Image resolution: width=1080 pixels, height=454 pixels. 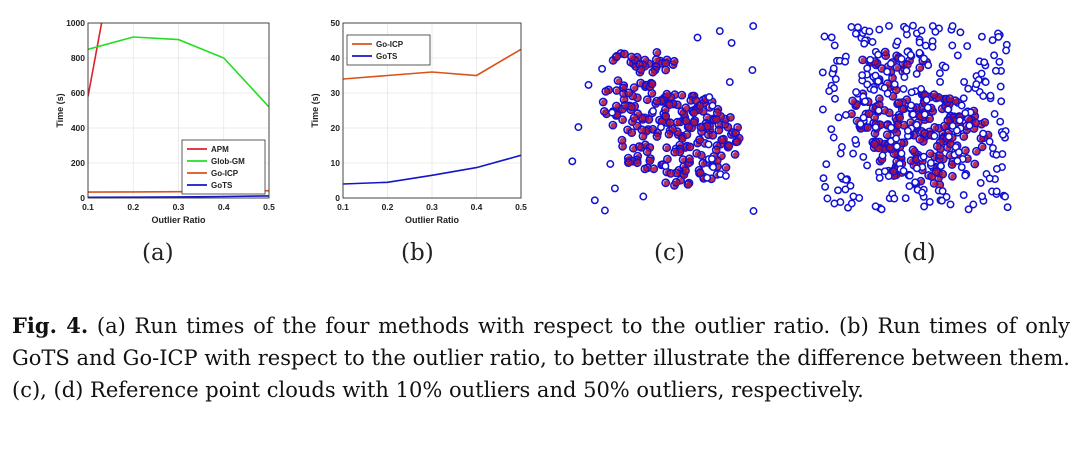 What do you see at coordinates (336, 93) in the screenshot?
I see `y-tick-label: 30` at bounding box center [336, 93].